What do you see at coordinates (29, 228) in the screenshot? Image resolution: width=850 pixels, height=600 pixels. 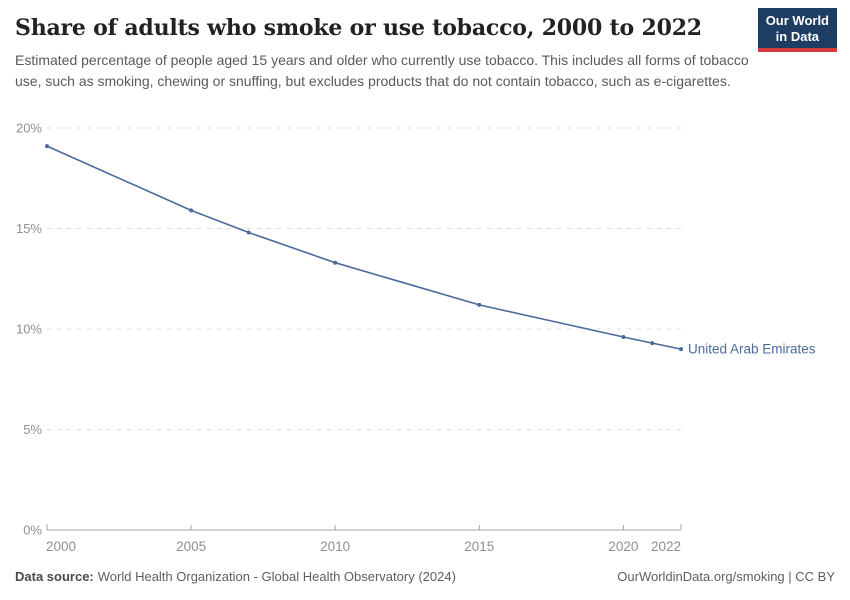 I see `y-axis-tick-label: 15%` at bounding box center [29, 228].